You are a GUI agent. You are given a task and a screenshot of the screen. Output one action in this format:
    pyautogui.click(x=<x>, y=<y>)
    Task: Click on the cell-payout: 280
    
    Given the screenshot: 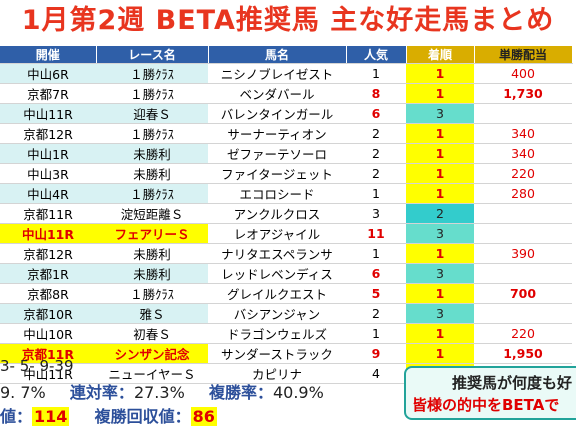 What is the action you would take?
    pyautogui.click(x=523, y=193)
    